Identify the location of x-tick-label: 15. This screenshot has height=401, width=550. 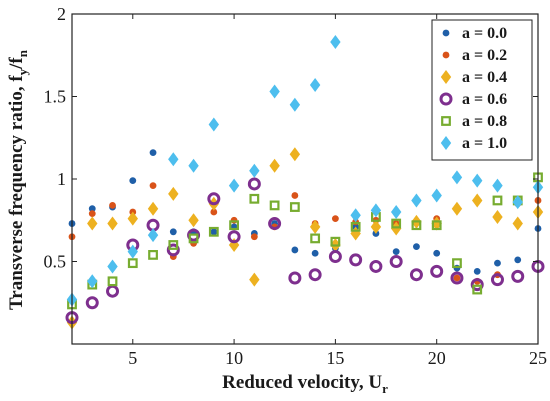
(335, 358).